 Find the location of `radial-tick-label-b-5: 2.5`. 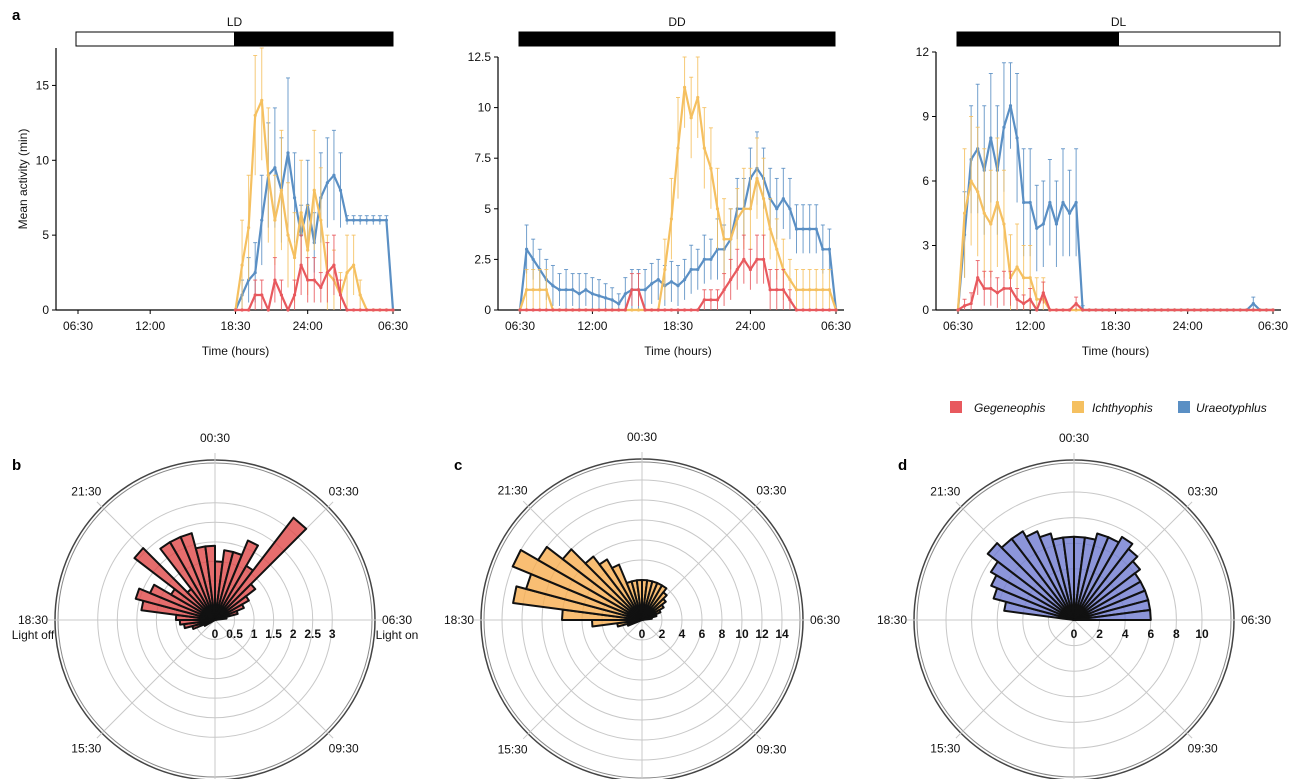

radial-tick-label-b-5: 2.5 is located at coordinates (312, 634).